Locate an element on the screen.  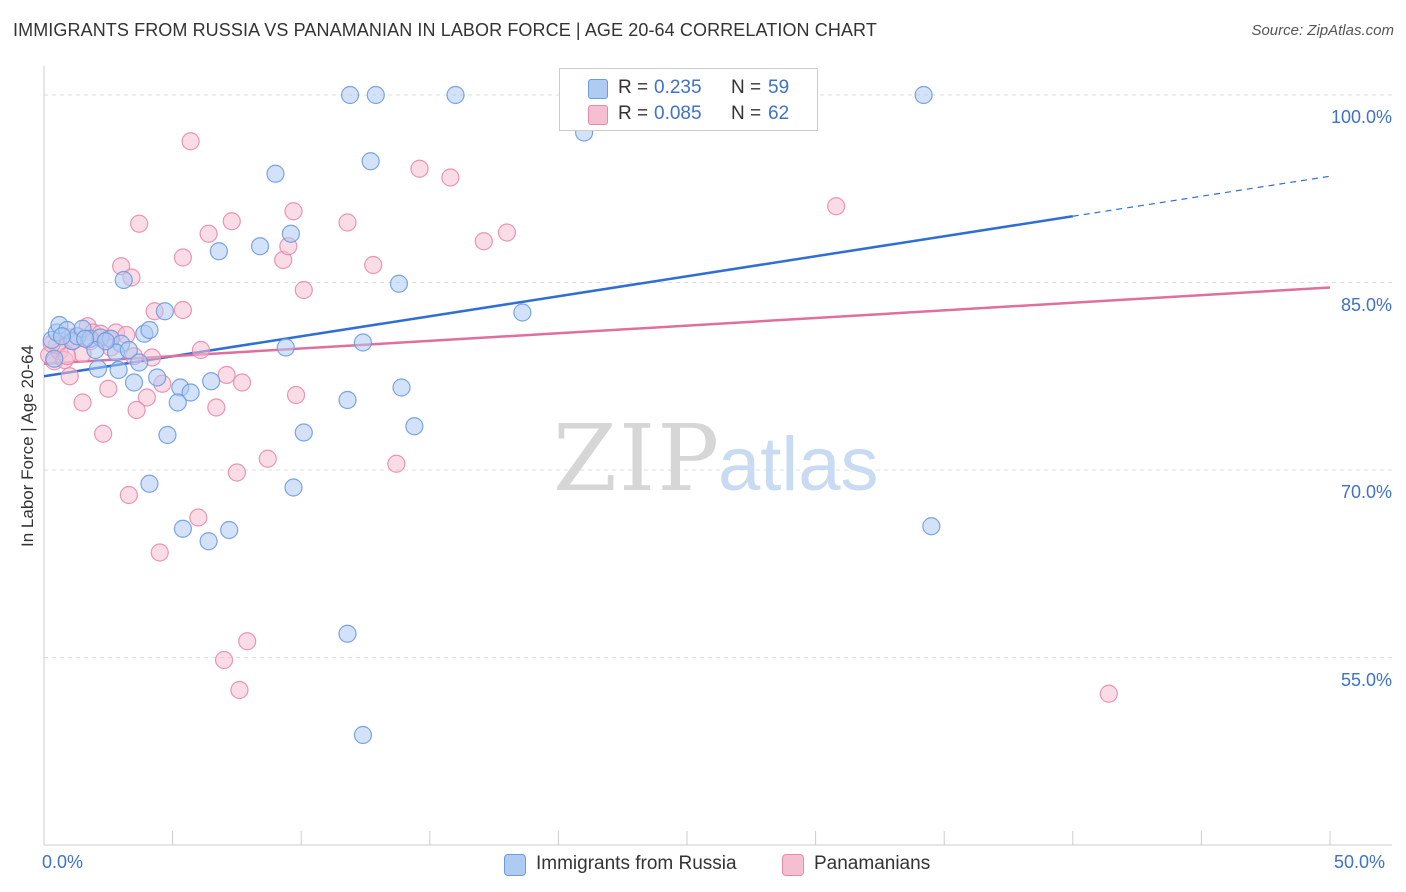
legend-row-panamanians: R = 0.085 N = 62 is located at coordinates (688, 115).